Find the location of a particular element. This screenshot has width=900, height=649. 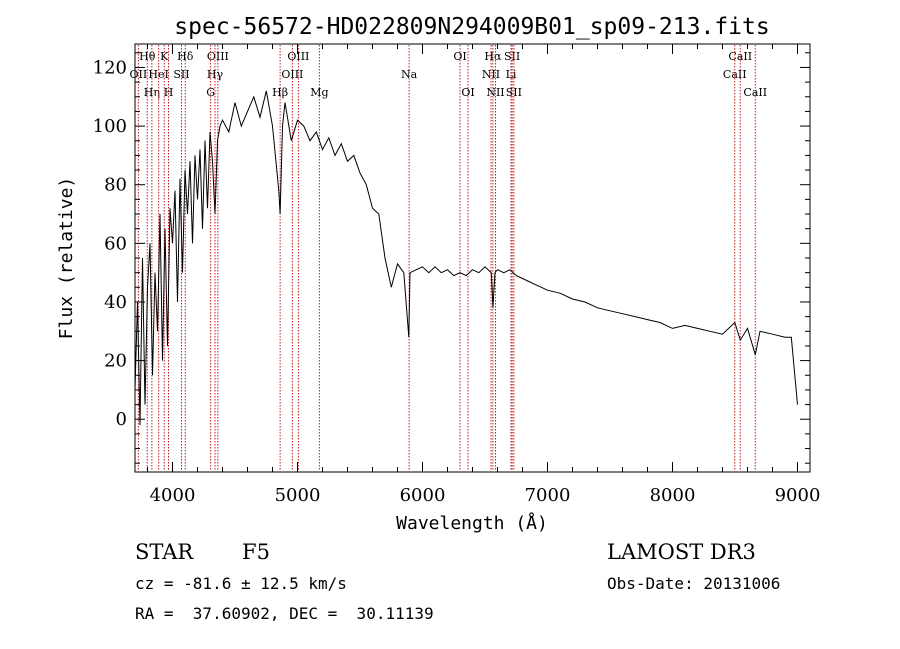

coordinates: RA = 37.60902, DEC = 30.11139 is located at coordinates (284, 613).